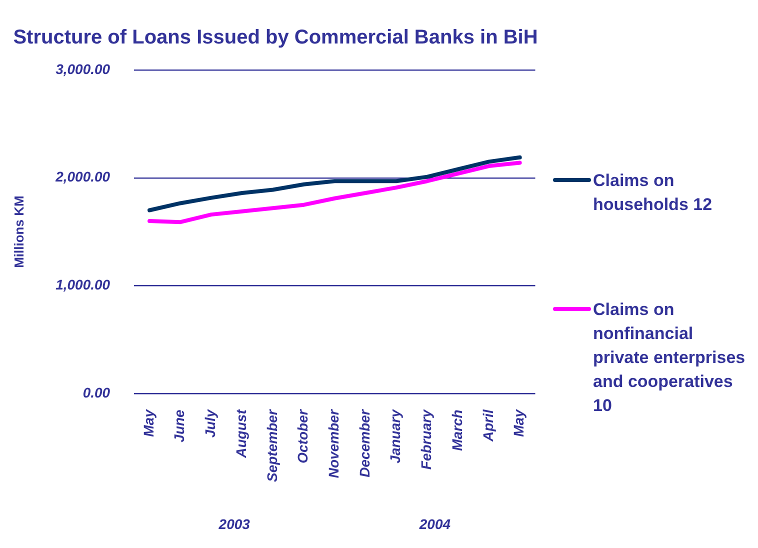 Image resolution: width=758 pixels, height=548 pixels. What do you see at coordinates (426, 439) in the screenshot?
I see `x-tick-label: February` at bounding box center [426, 439].